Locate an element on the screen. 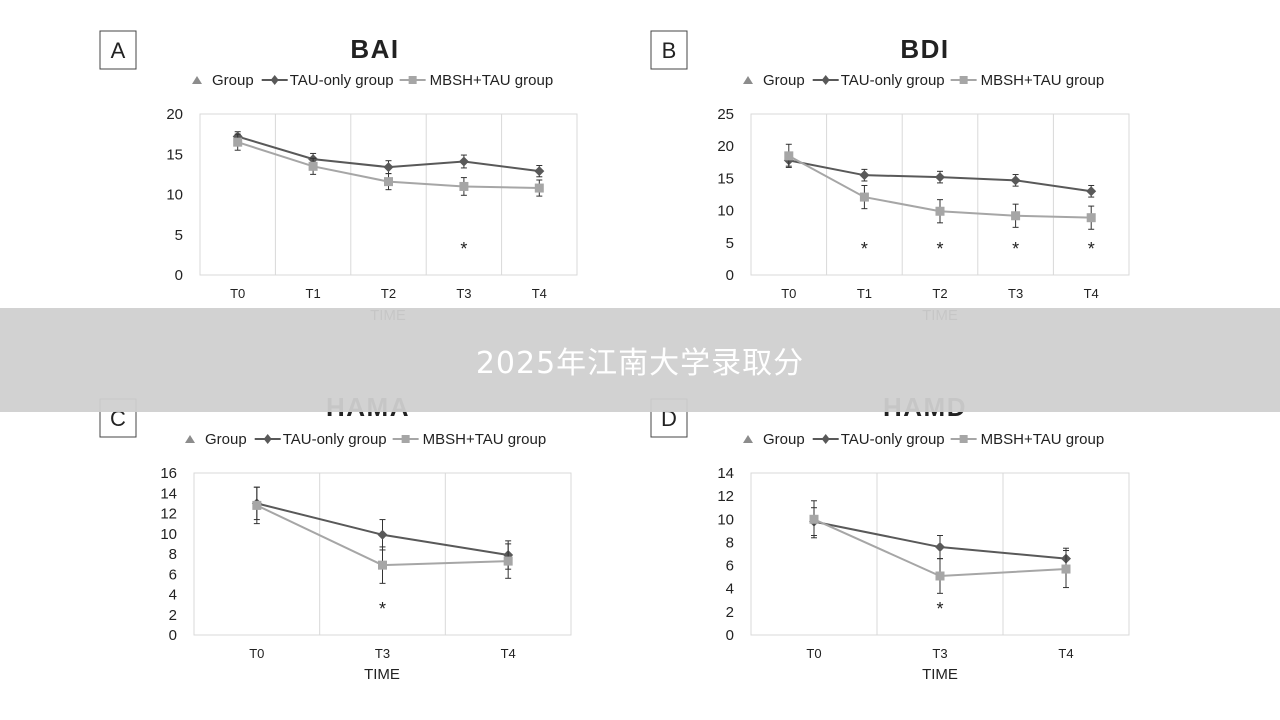 This screenshot has height=720, width=1280. panel-label: B is located at coordinates (669, 50).